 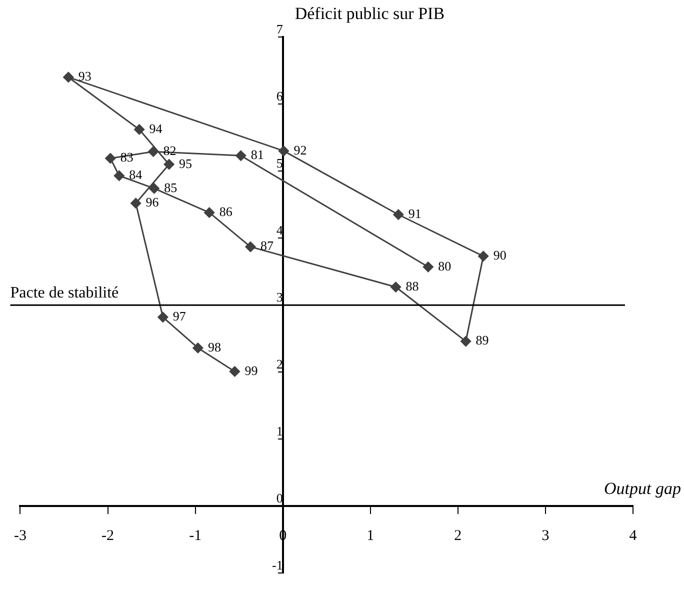 I want to click on annotation: 96, so click(x=153, y=202).